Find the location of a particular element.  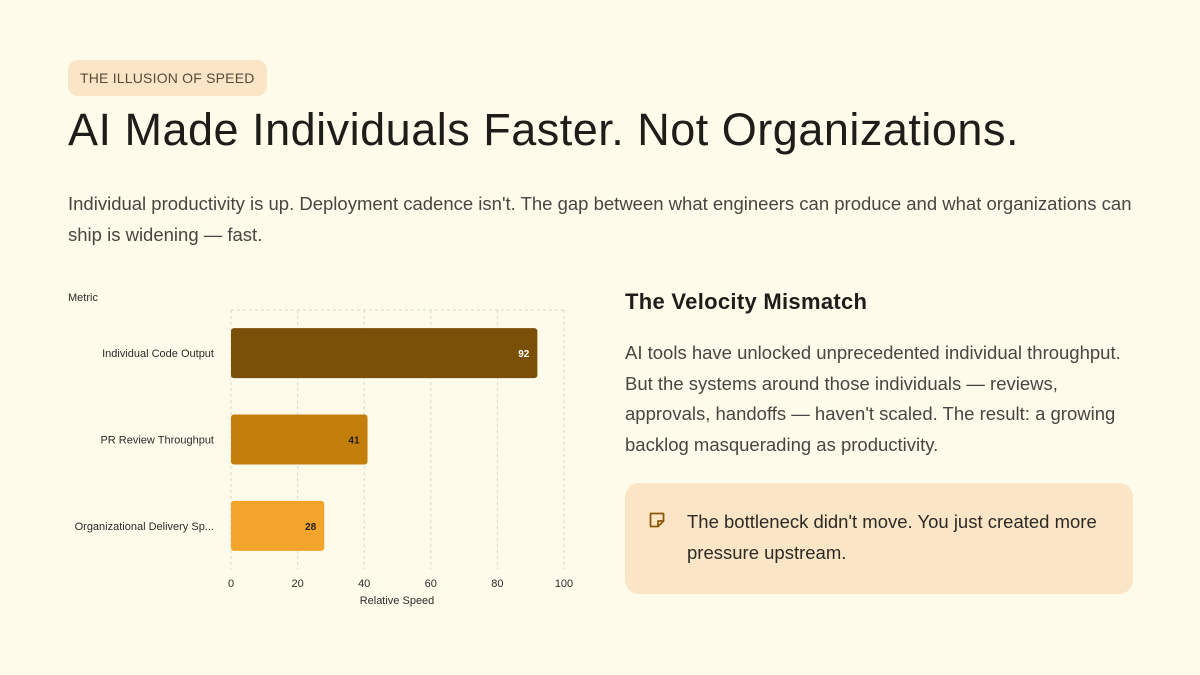

x-tick-labels: 0 20 40 60 80 100 is located at coordinates (400, 584).